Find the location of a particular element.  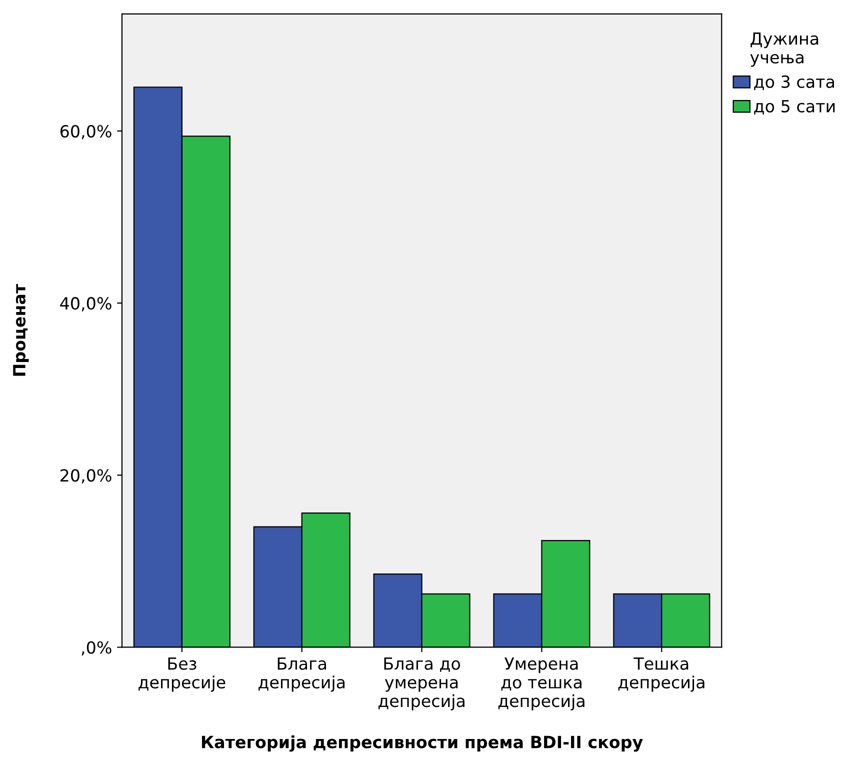

x-tick-label: Без депресије is located at coordinates (182, 674).